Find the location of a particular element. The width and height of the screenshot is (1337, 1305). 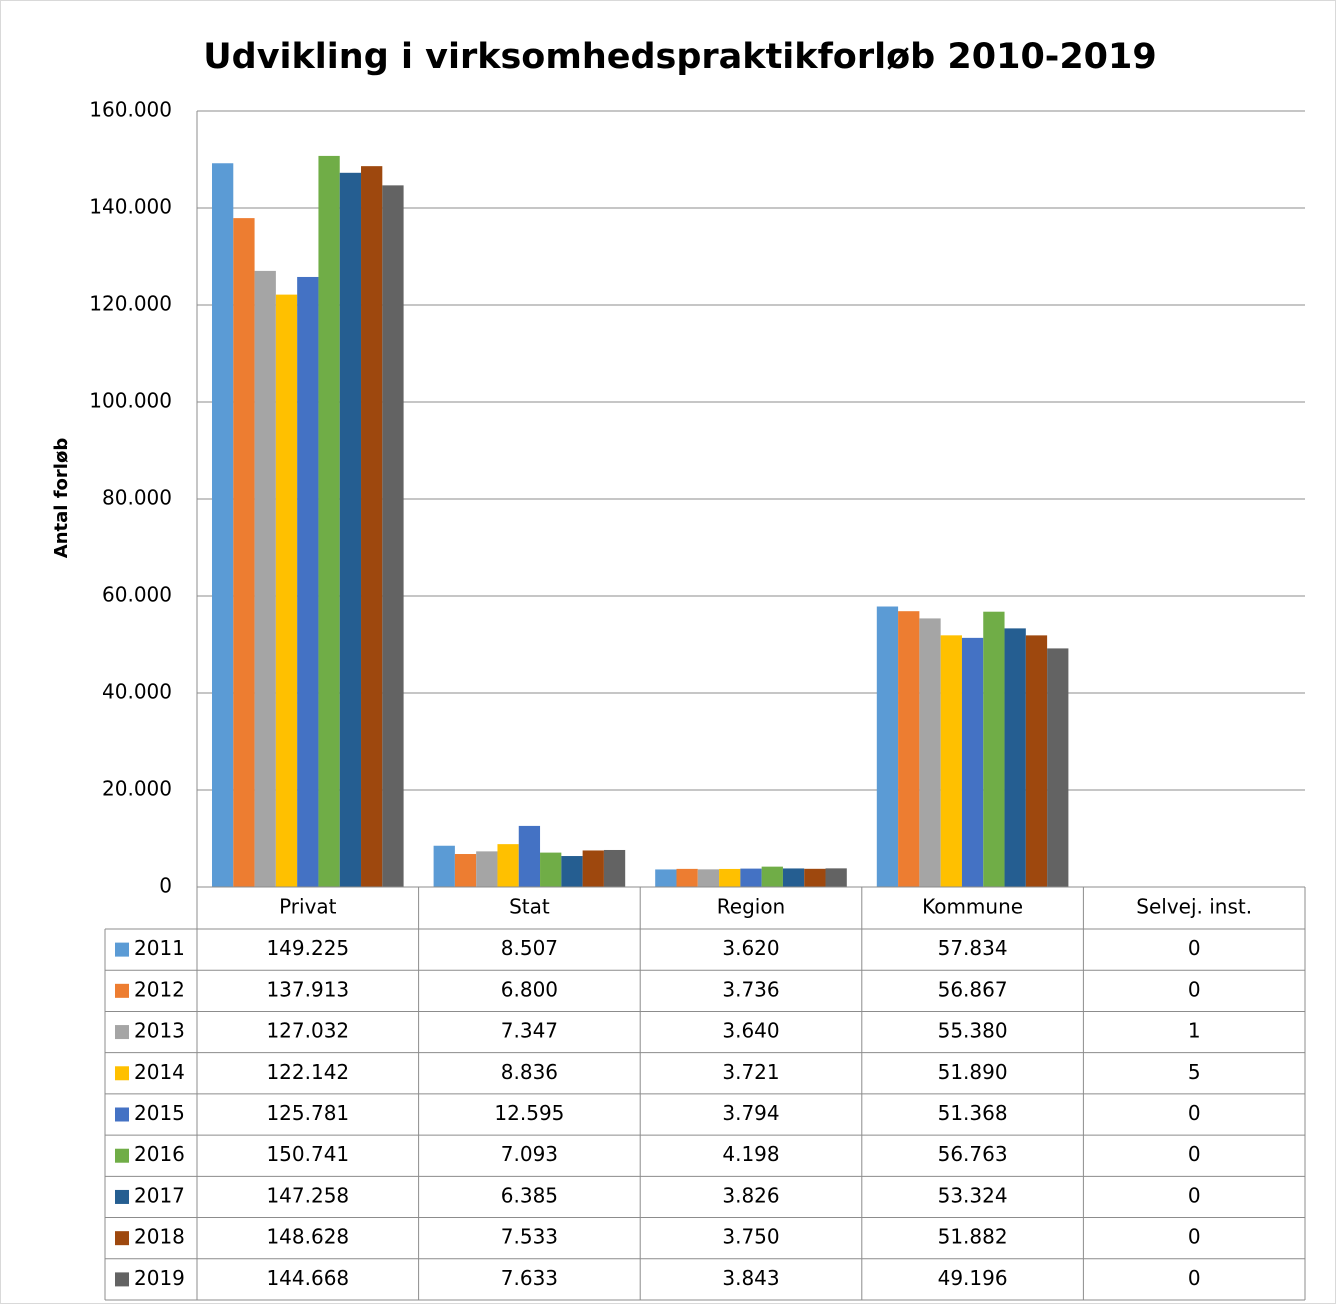

x-tick-label: Selvej. inst. is located at coordinates (1194, 907).